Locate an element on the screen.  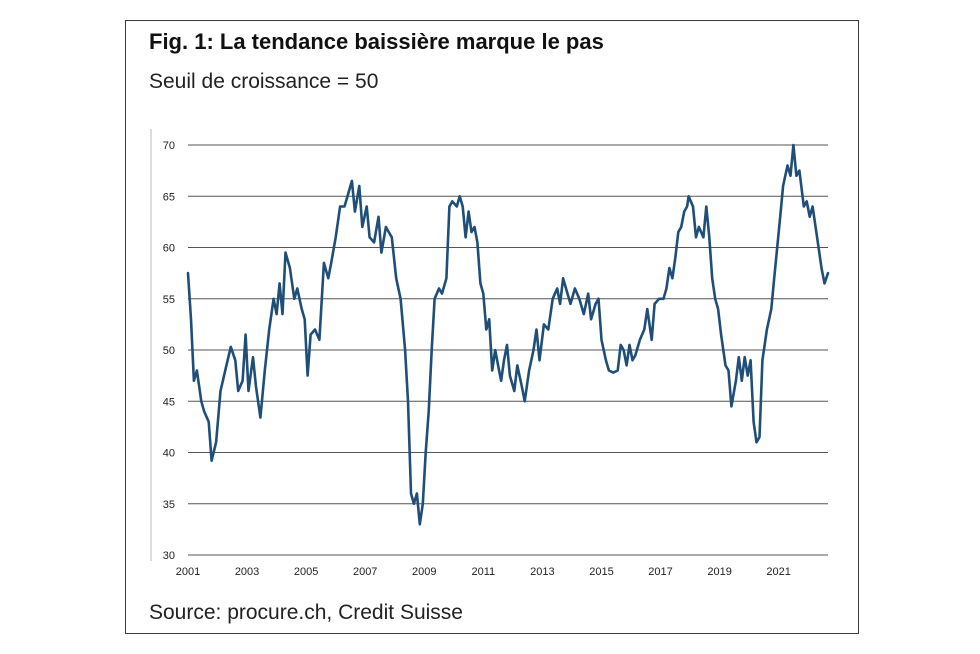
x-tick-label: 2017 is located at coordinates (660, 572).